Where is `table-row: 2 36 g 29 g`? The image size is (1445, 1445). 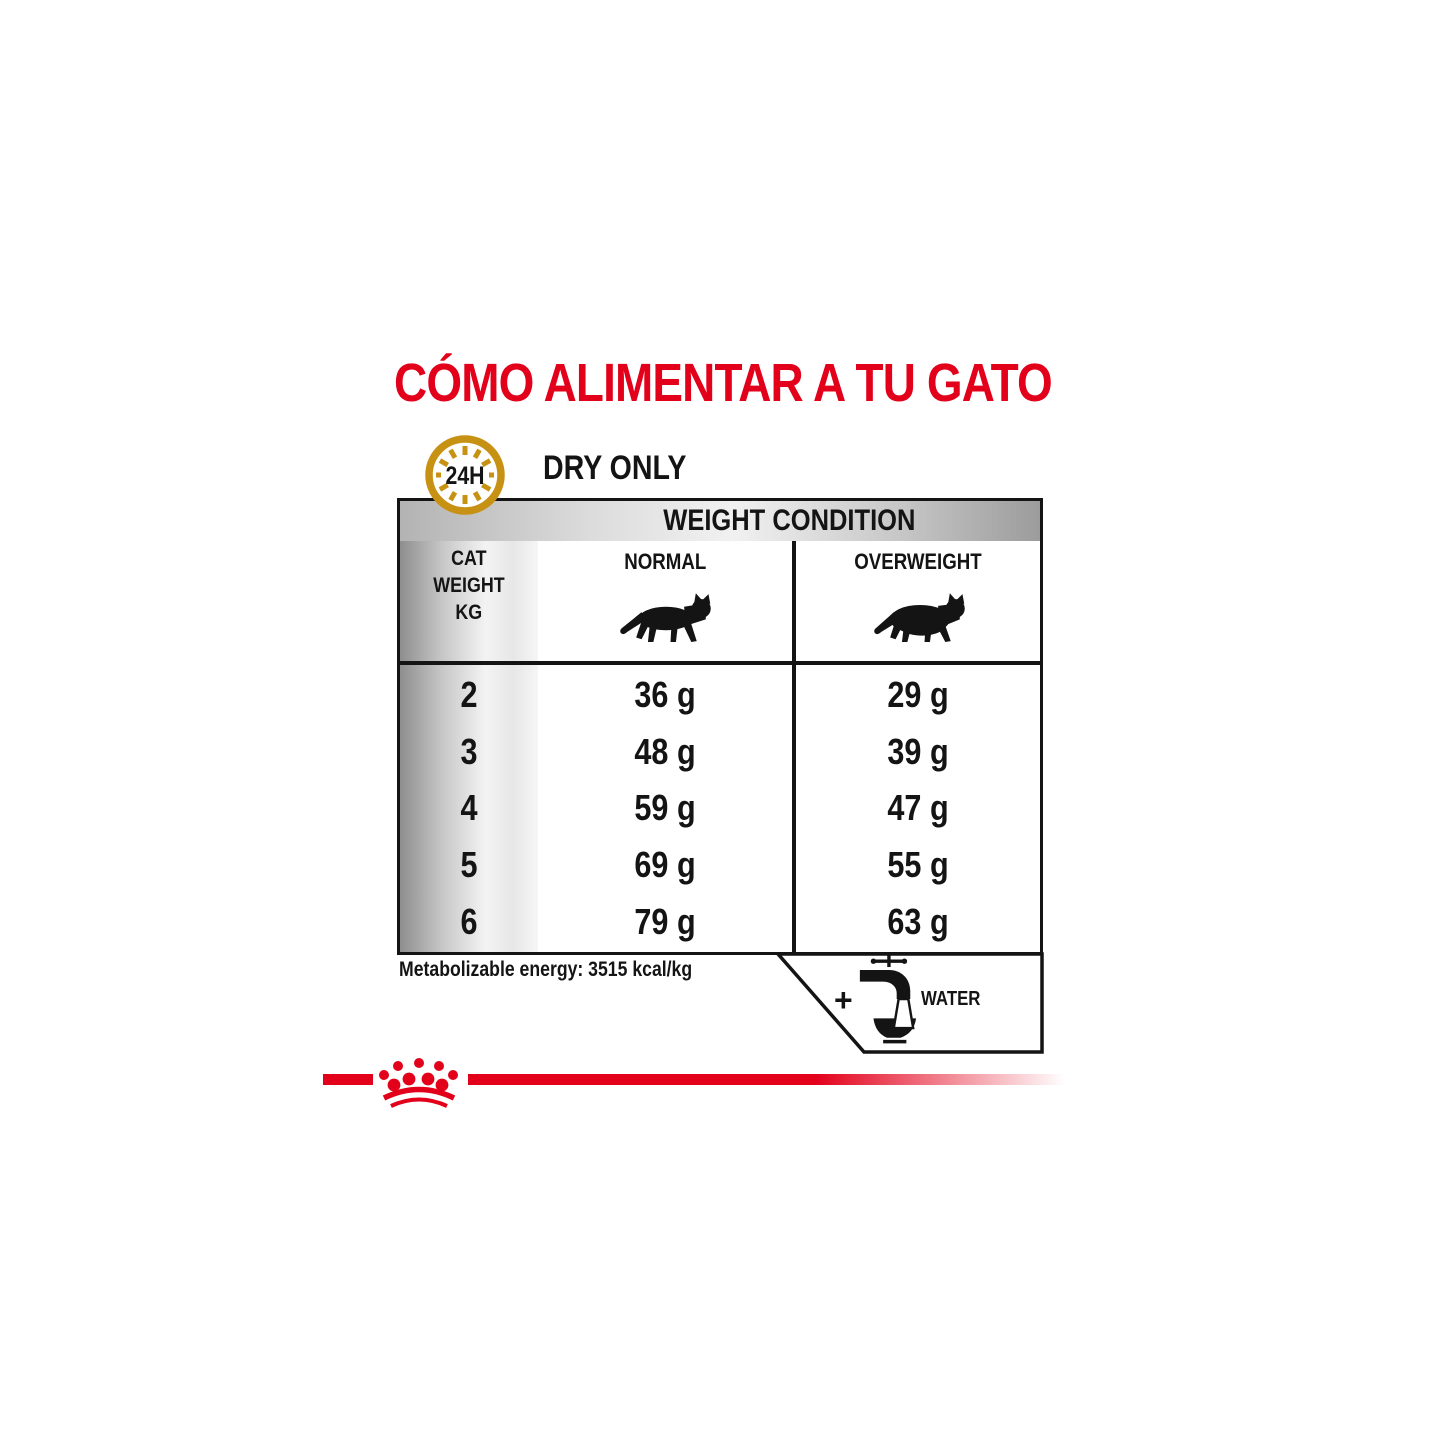
table-row: 2 36 g 29 g is located at coordinates (720, 695).